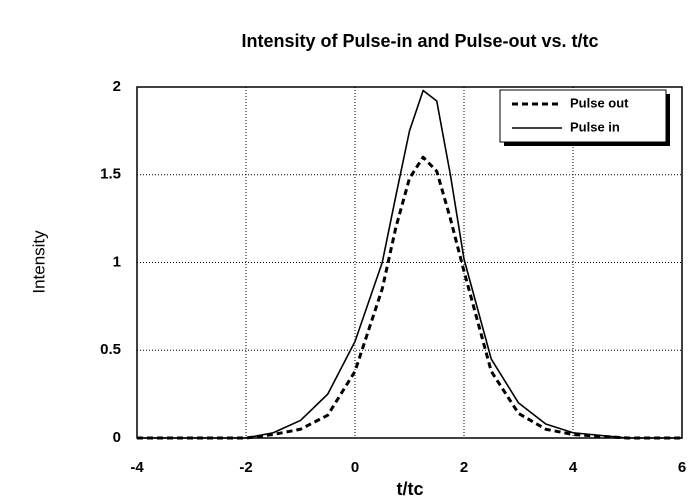  What do you see at coordinates (410, 489) in the screenshot?
I see `x-axis-label: t/tc` at bounding box center [410, 489].